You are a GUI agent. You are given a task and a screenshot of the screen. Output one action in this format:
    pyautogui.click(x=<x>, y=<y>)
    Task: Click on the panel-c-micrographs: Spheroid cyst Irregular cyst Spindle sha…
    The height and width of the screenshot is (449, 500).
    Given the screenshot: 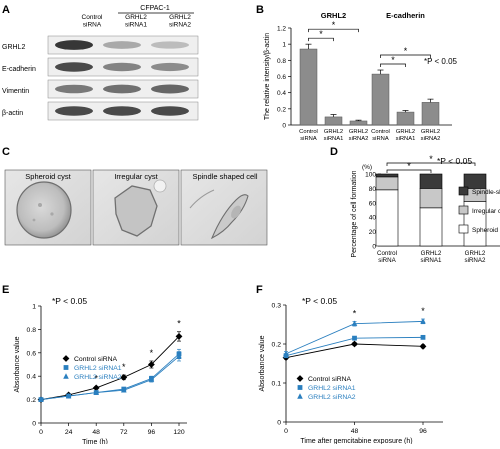 What is the action you would take?
    pyautogui.click(x=136, y=207)
    